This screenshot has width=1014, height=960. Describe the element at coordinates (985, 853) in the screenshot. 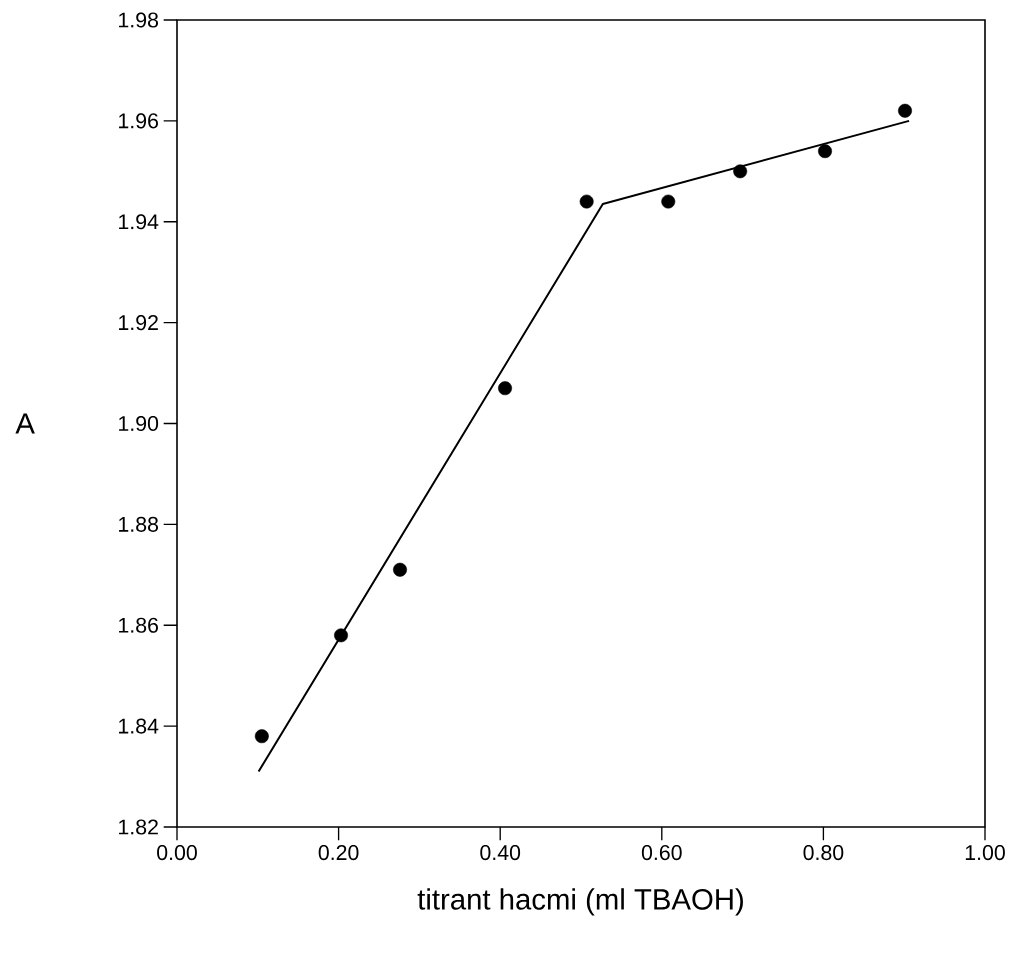

I see `x-tick-label: 1.00` at that location.